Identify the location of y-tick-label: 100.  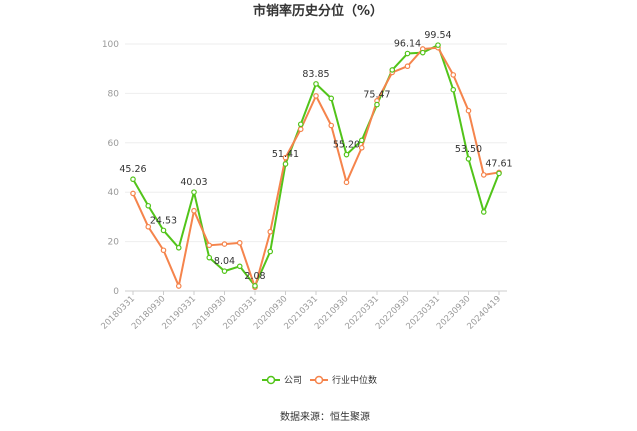
(110, 45).